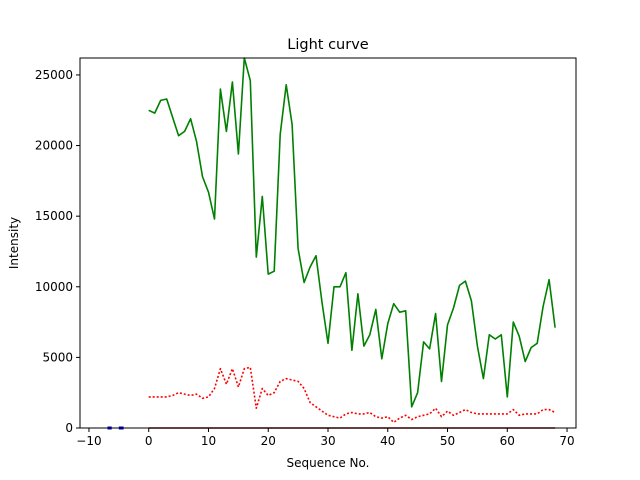 Image resolution: width=640 pixels, height=480 pixels. Describe the element at coordinates (69, 428) in the screenshot. I see `y-tick-label: 0` at that location.